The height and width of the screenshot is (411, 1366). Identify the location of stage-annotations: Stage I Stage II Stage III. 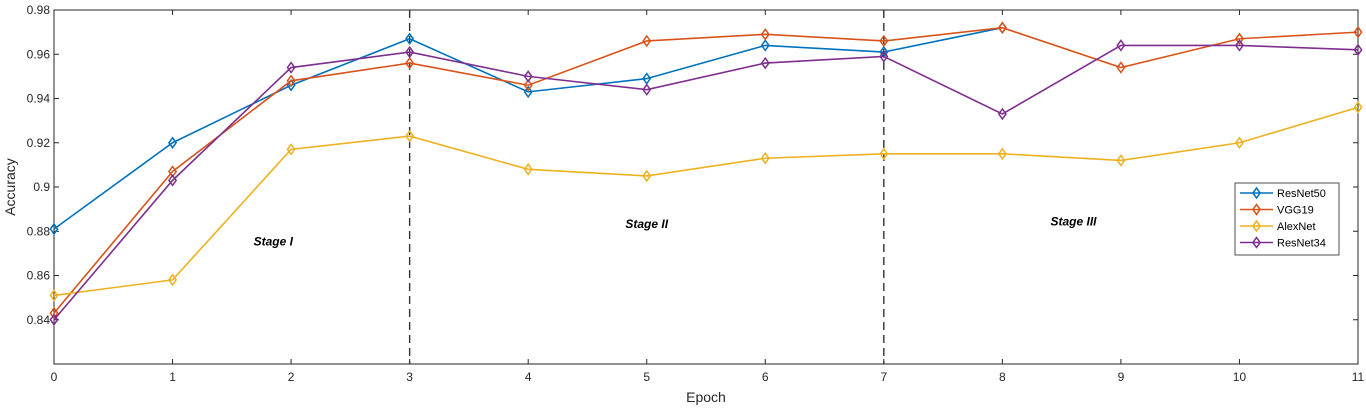
(676, 232).